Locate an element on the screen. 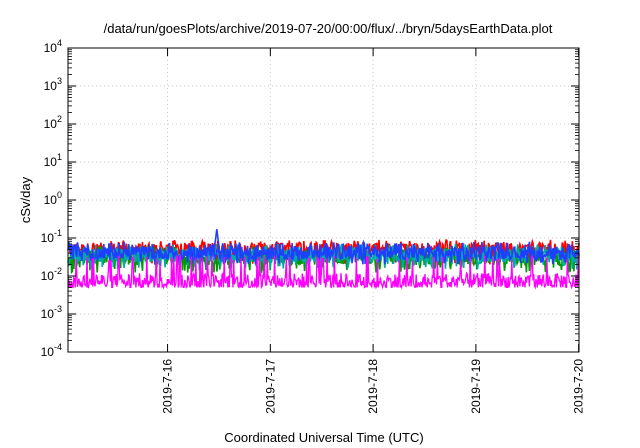 This screenshot has height=448, width=640. y-tick-exponent: 3 is located at coordinates (59, 81).